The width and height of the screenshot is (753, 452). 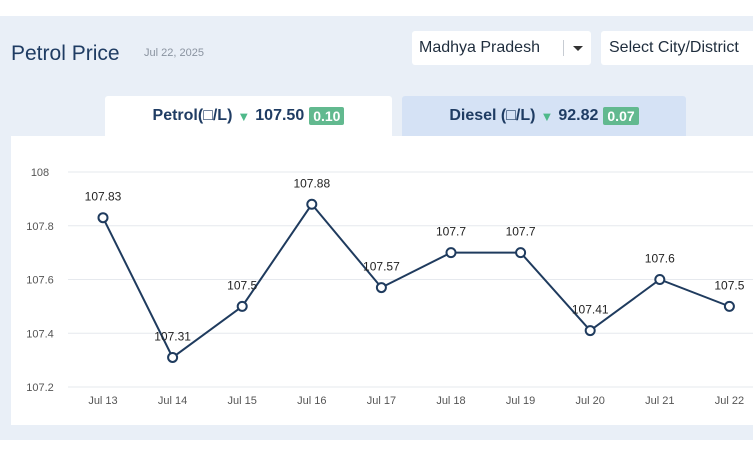 What do you see at coordinates (311, 183) in the screenshot?
I see `data-label: 107.88` at bounding box center [311, 183].